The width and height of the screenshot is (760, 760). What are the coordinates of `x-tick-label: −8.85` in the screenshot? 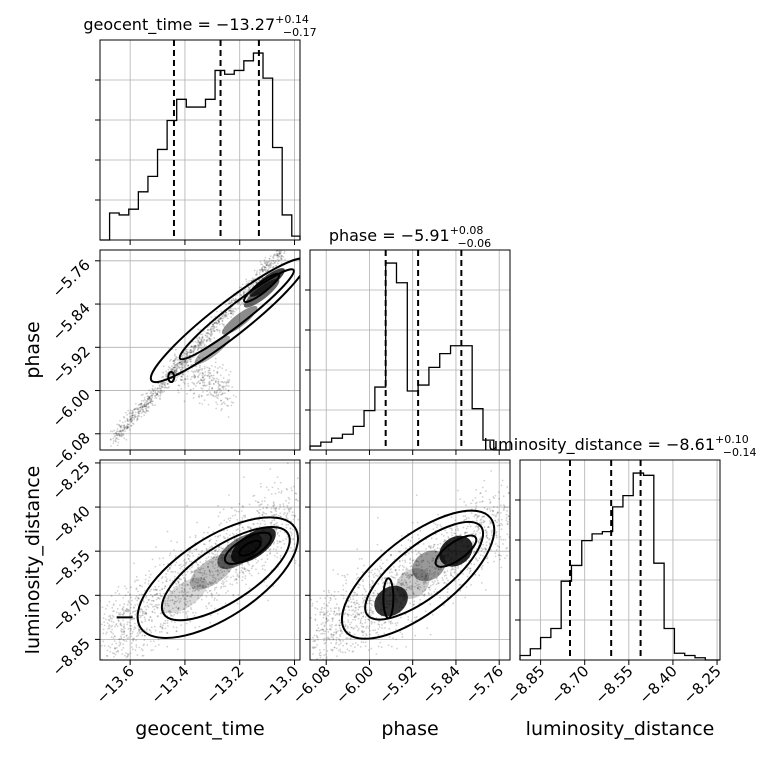 It's located at (525, 684).